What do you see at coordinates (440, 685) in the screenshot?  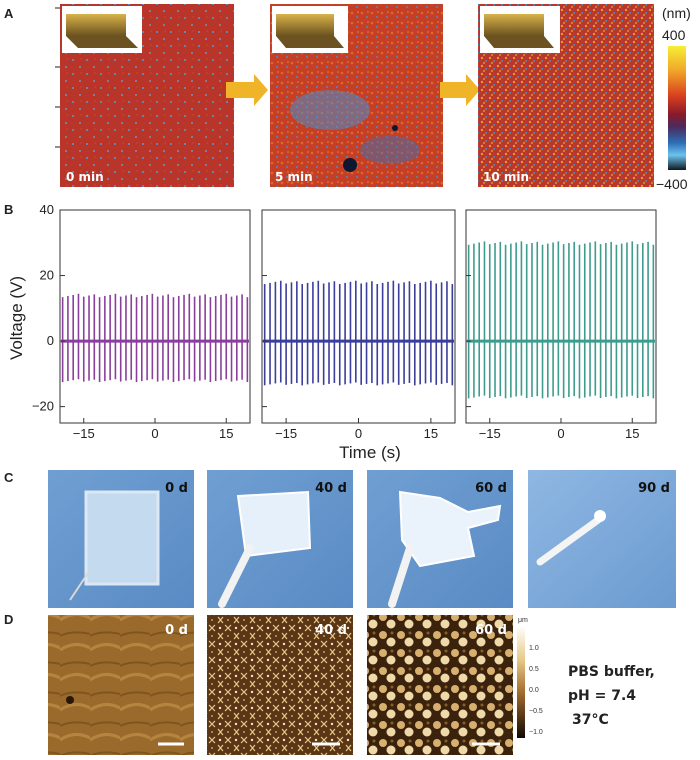 I see `afm-image-60d: 60 d` at bounding box center [440, 685].